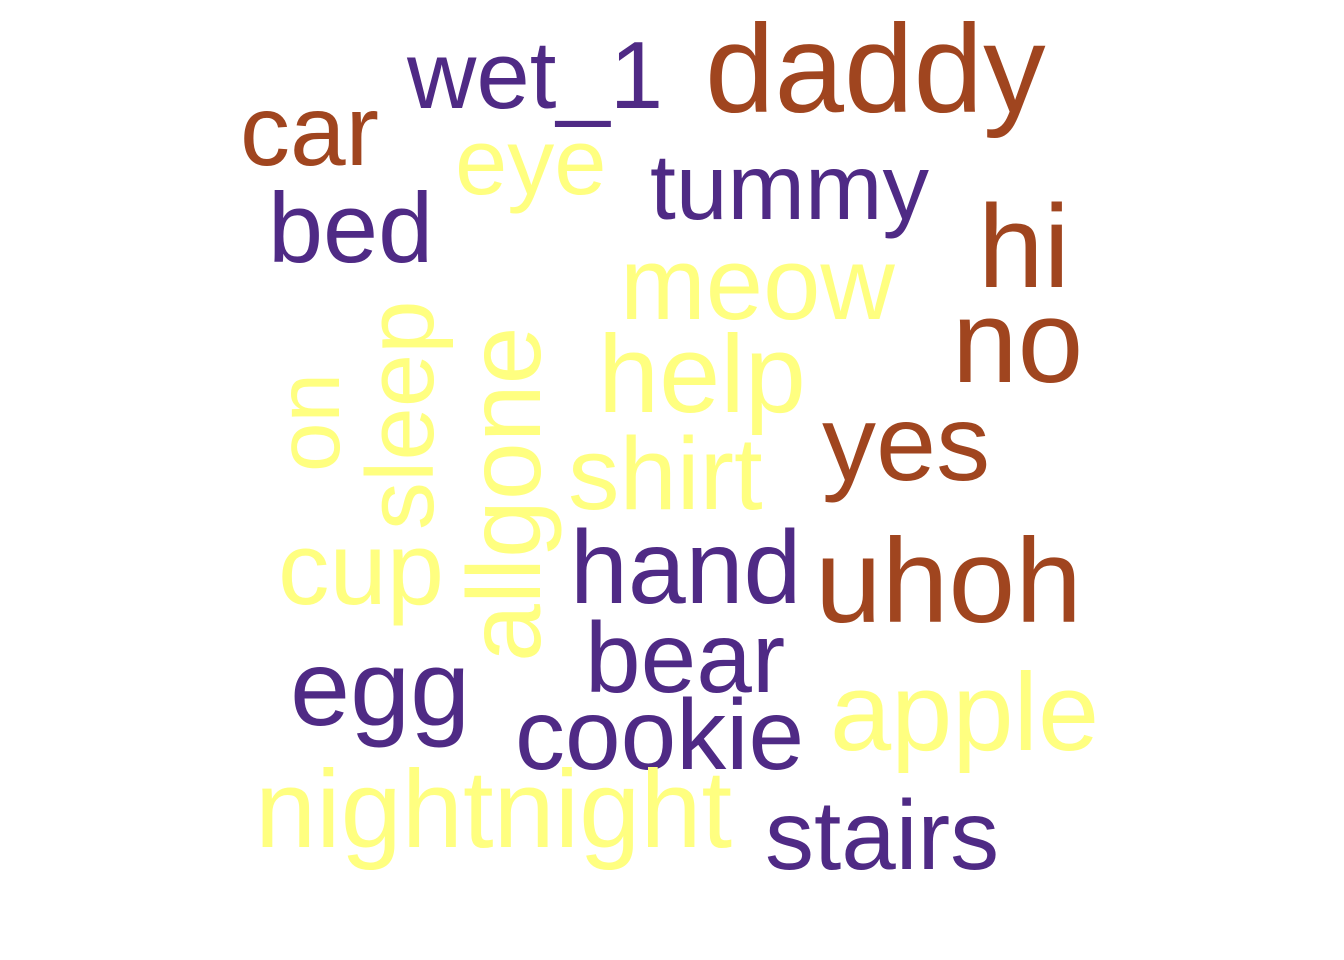 This screenshot has height=960, width=1344. Describe the element at coordinates (494, 810) in the screenshot. I see `word-nightnight: nightnight` at that location.